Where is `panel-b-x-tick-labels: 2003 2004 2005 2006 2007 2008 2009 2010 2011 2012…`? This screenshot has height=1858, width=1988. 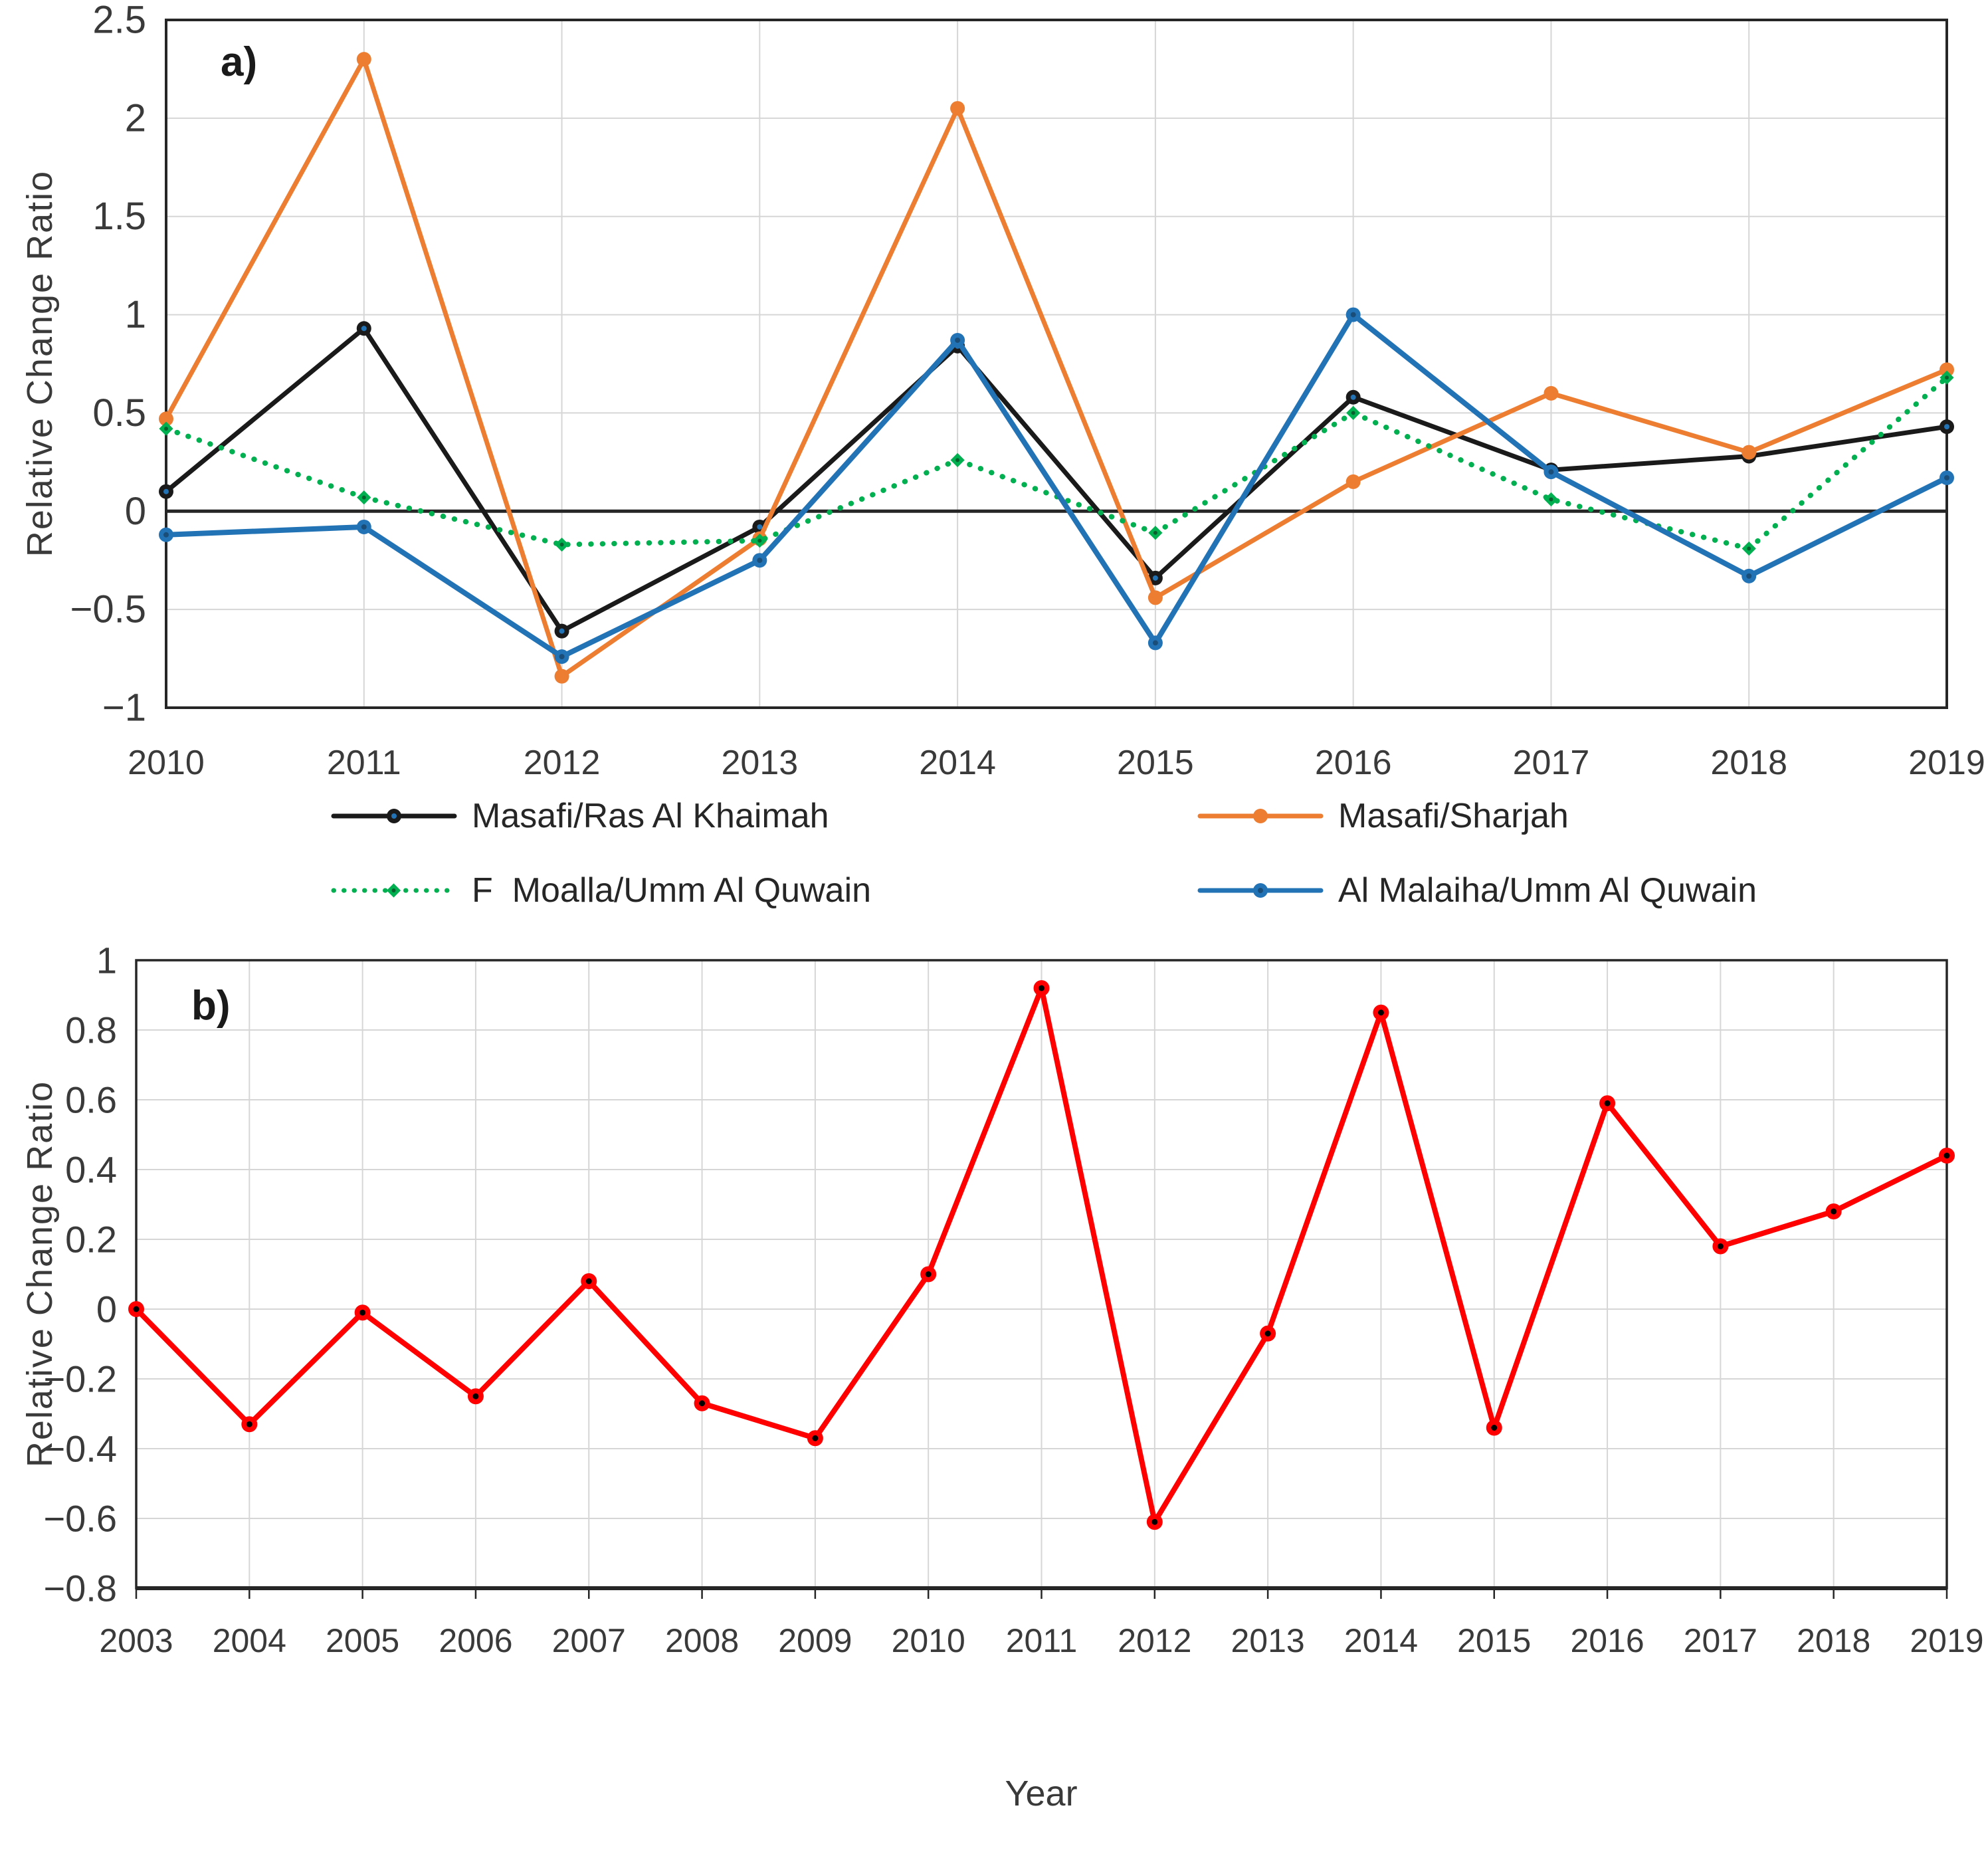
panel-b-x-tick-labels: 2003 2004 2005 2006 2007 2008 2009 2010 2011 2012… is located at coordinates (1041, 1640).